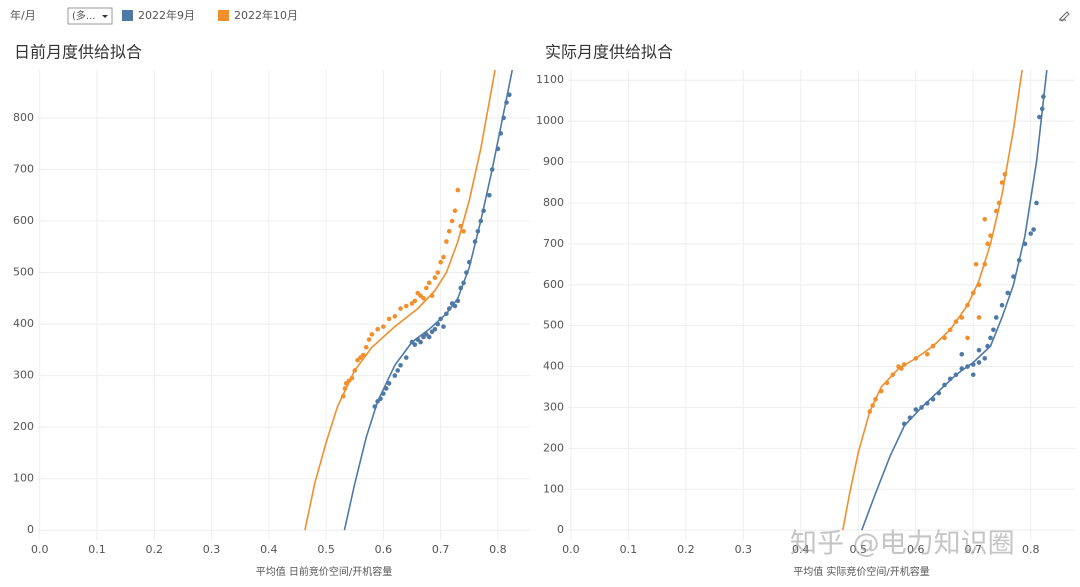 This screenshot has height=587, width=1080. What do you see at coordinates (78, 52) in the screenshot?
I see `chart-title: 日前月度供给拟合` at bounding box center [78, 52].